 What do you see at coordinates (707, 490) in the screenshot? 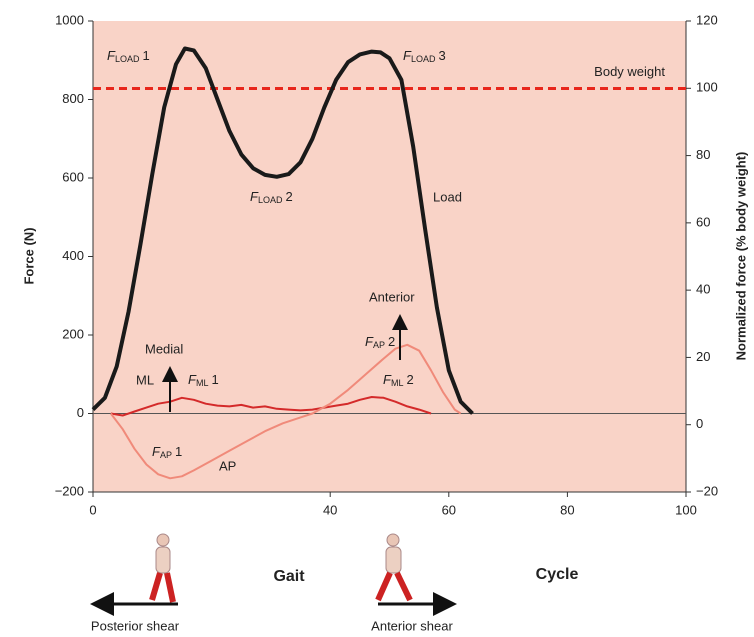
I see `y2-tick-label: −20` at bounding box center [707, 490].